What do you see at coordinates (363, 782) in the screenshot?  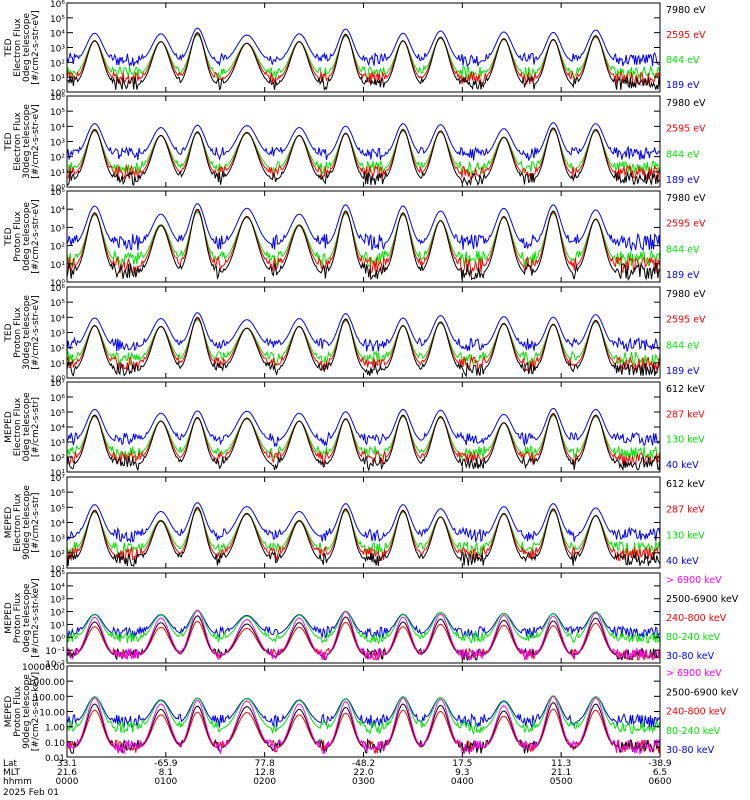 I see `x-row-value: 0300` at bounding box center [363, 782].